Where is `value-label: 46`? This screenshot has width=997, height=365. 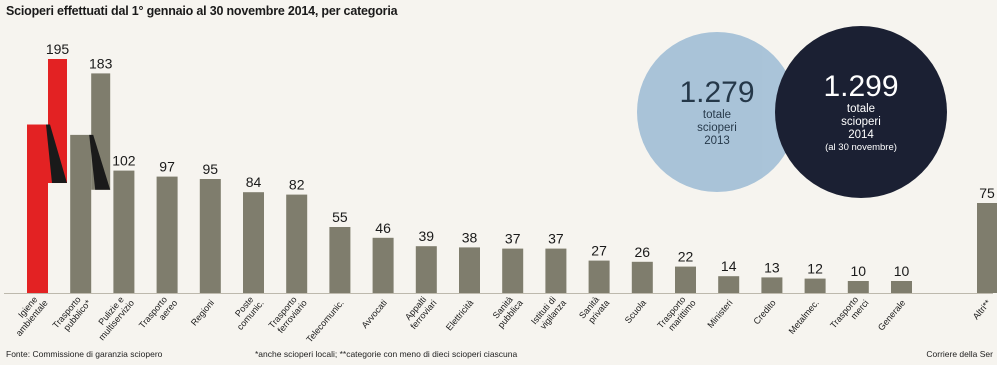 value-label: 46 is located at coordinates (383, 228).